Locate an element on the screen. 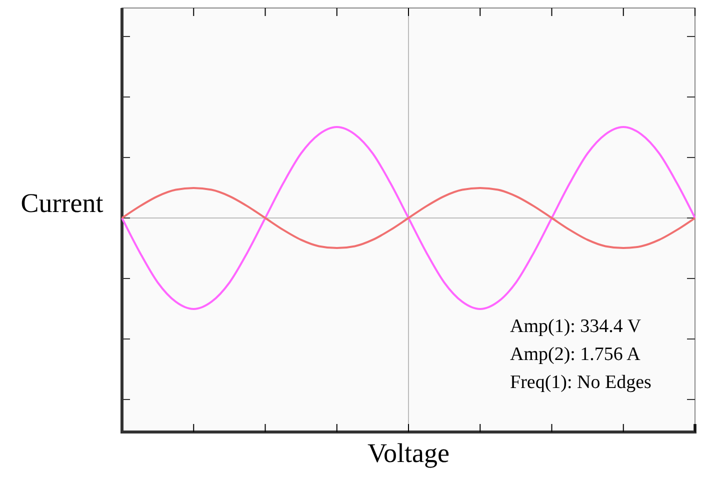 This screenshot has width=709, height=493. text: Freq(1): No Edges is located at coordinates (581, 382).